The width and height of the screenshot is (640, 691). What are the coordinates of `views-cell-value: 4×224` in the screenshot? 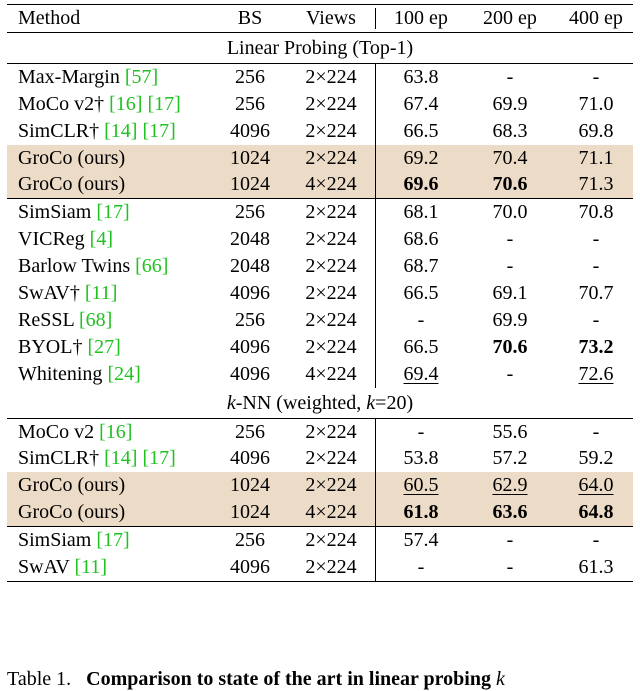 It's located at (331, 512).